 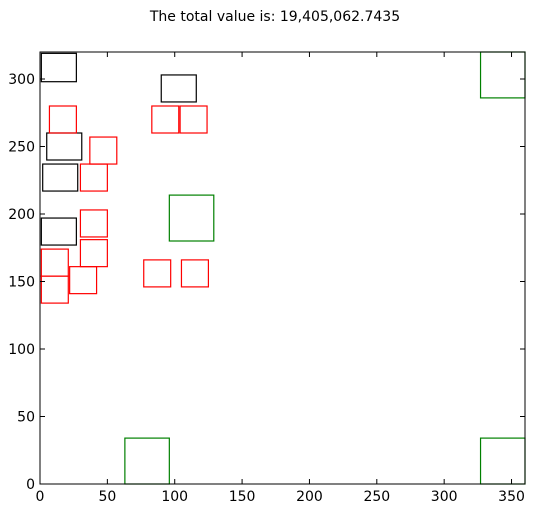 I want to click on x-tick-label: 50, so click(x=107, y=497).